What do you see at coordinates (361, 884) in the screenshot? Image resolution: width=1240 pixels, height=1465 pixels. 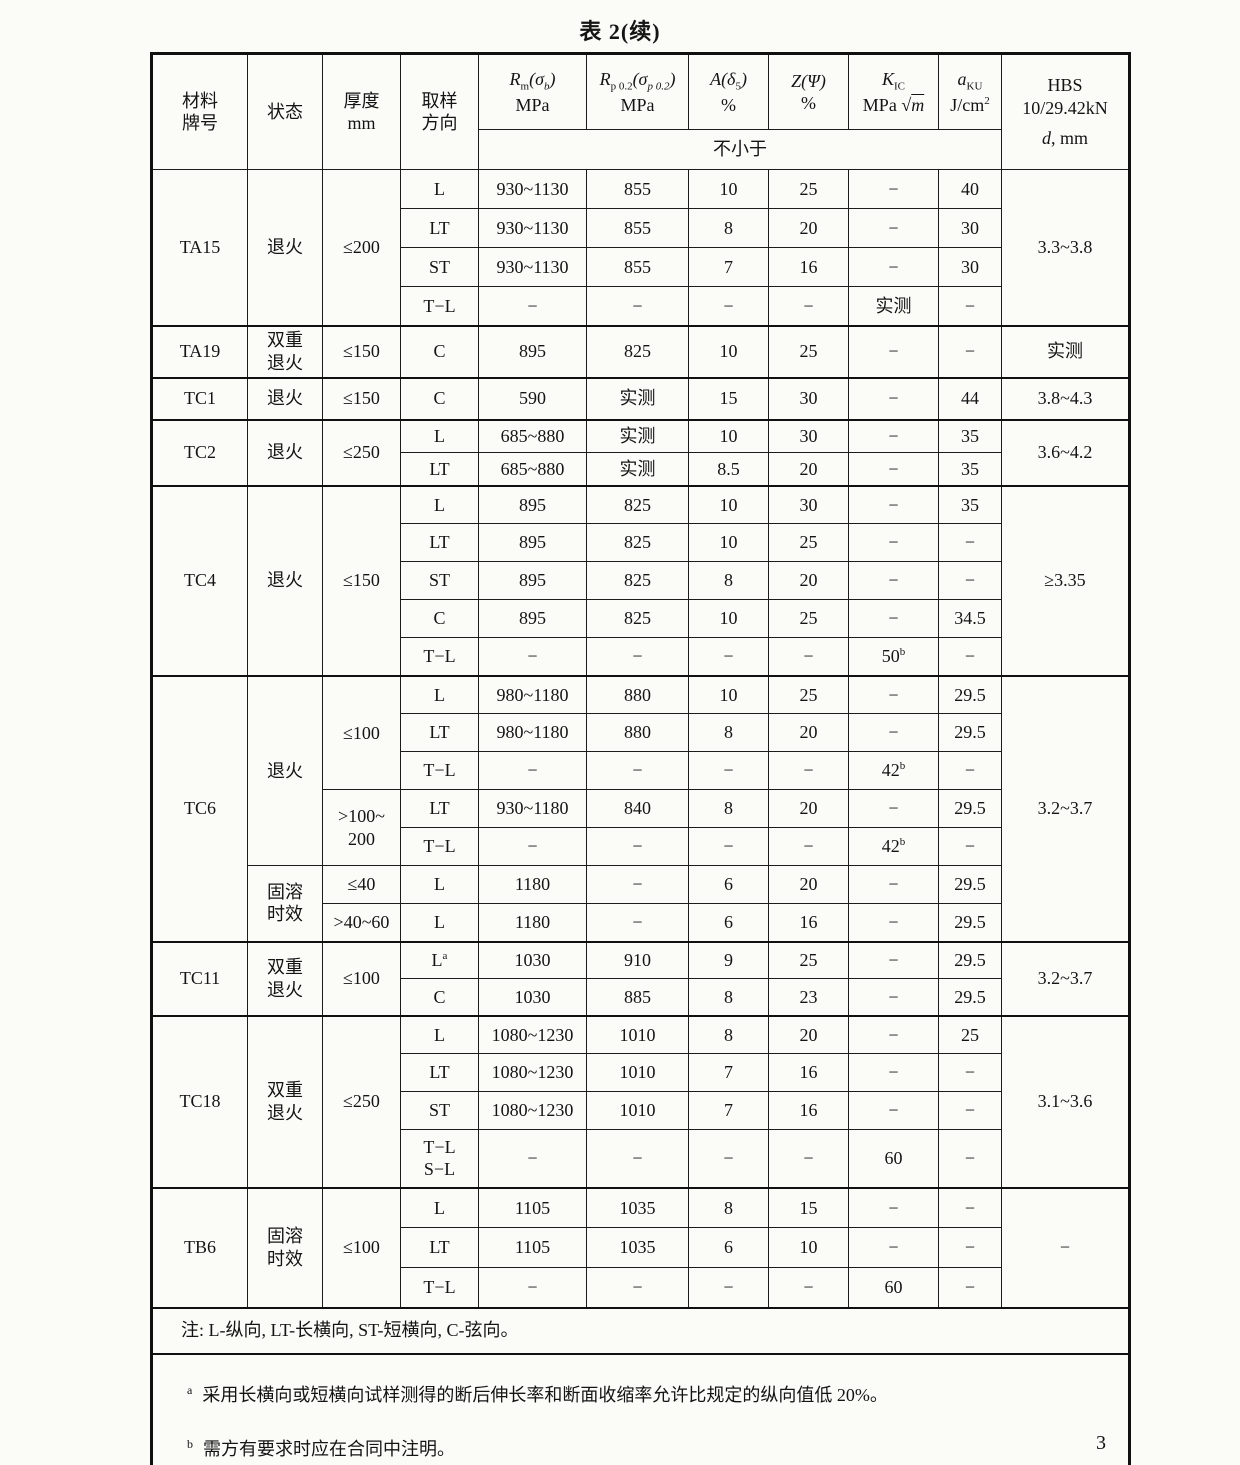 I see `thickness-cell: ≤40` at bounding box center [361, 884].